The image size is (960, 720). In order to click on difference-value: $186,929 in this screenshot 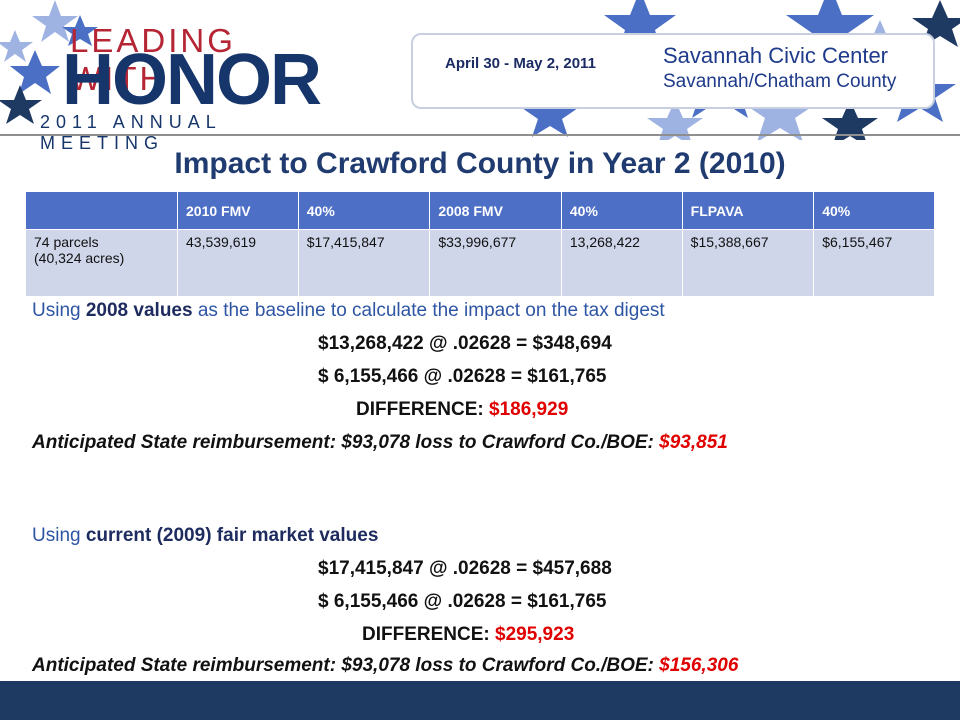, I will do `click(529, 409)`.